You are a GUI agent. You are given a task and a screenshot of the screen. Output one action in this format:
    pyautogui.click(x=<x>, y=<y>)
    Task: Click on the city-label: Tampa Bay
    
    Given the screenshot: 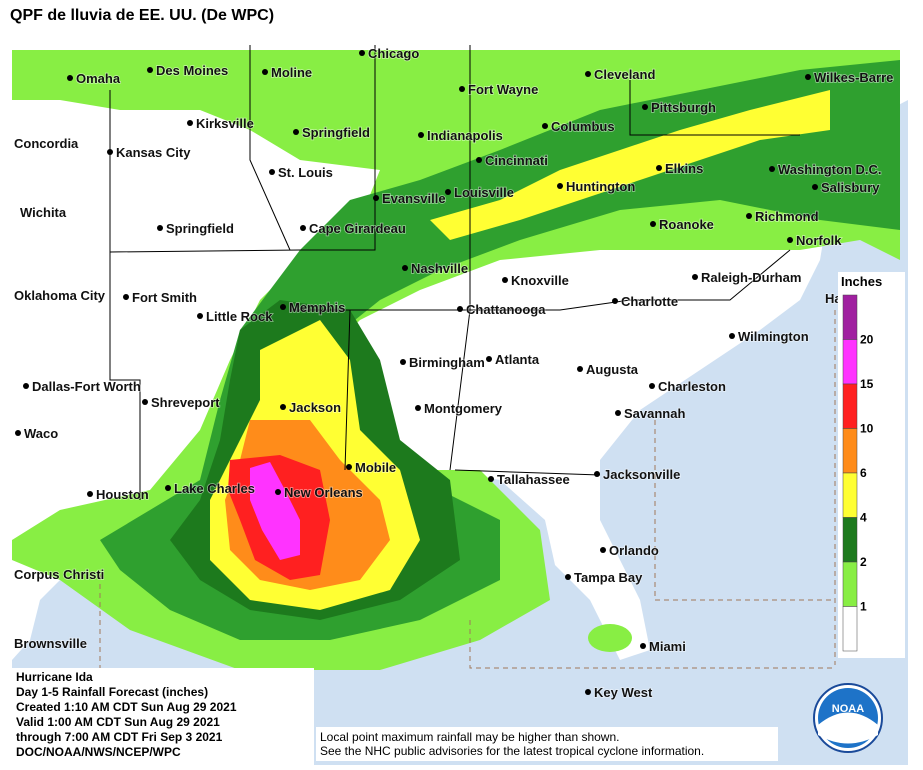 What is the action you would take?
    pyautogui.click(x=608, y=577)
    